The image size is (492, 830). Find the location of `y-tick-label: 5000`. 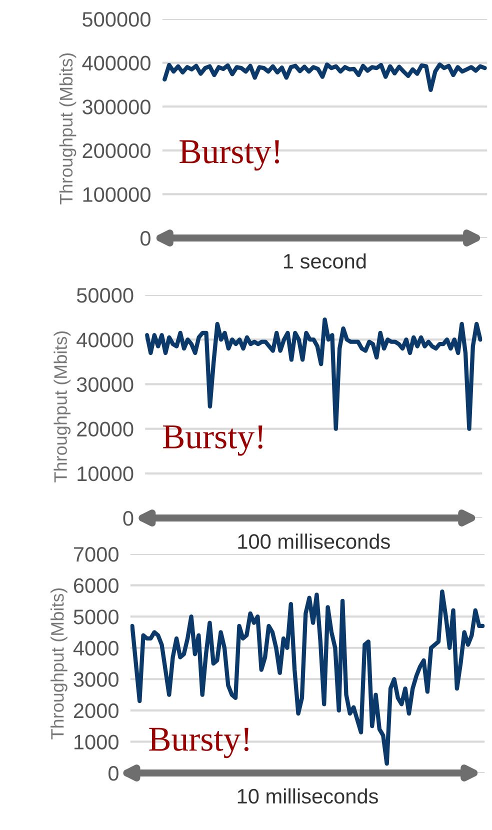

y-tick-label: 5000 is located at coordinates (96, 617).